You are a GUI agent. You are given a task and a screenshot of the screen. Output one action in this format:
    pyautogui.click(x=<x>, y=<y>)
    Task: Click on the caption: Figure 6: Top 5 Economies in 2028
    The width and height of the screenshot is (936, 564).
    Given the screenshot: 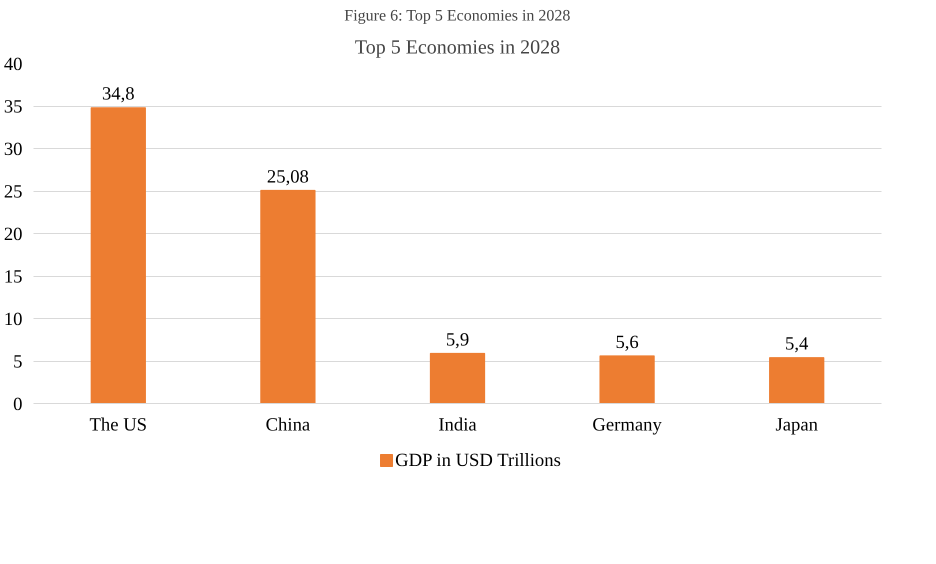 What is the action you would take?
    pyautogui.click(x=457, y=16)
    